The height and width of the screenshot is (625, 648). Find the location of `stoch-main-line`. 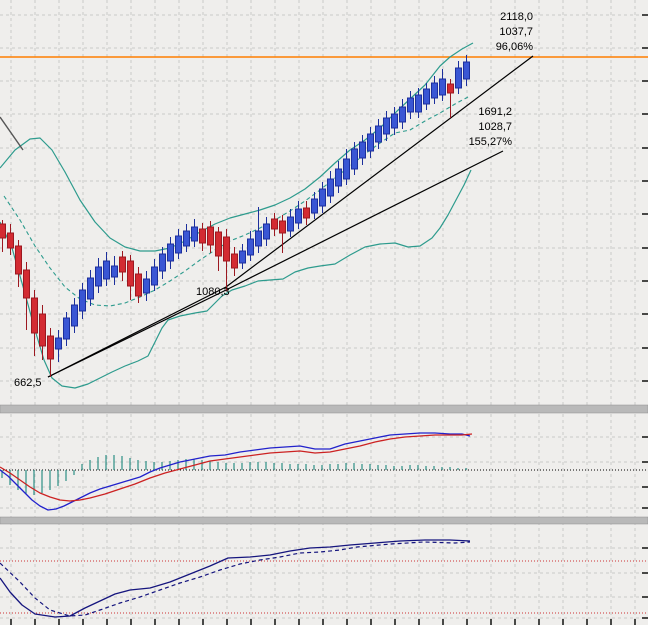

stoch-main-line is located at coordinates (235, 578).